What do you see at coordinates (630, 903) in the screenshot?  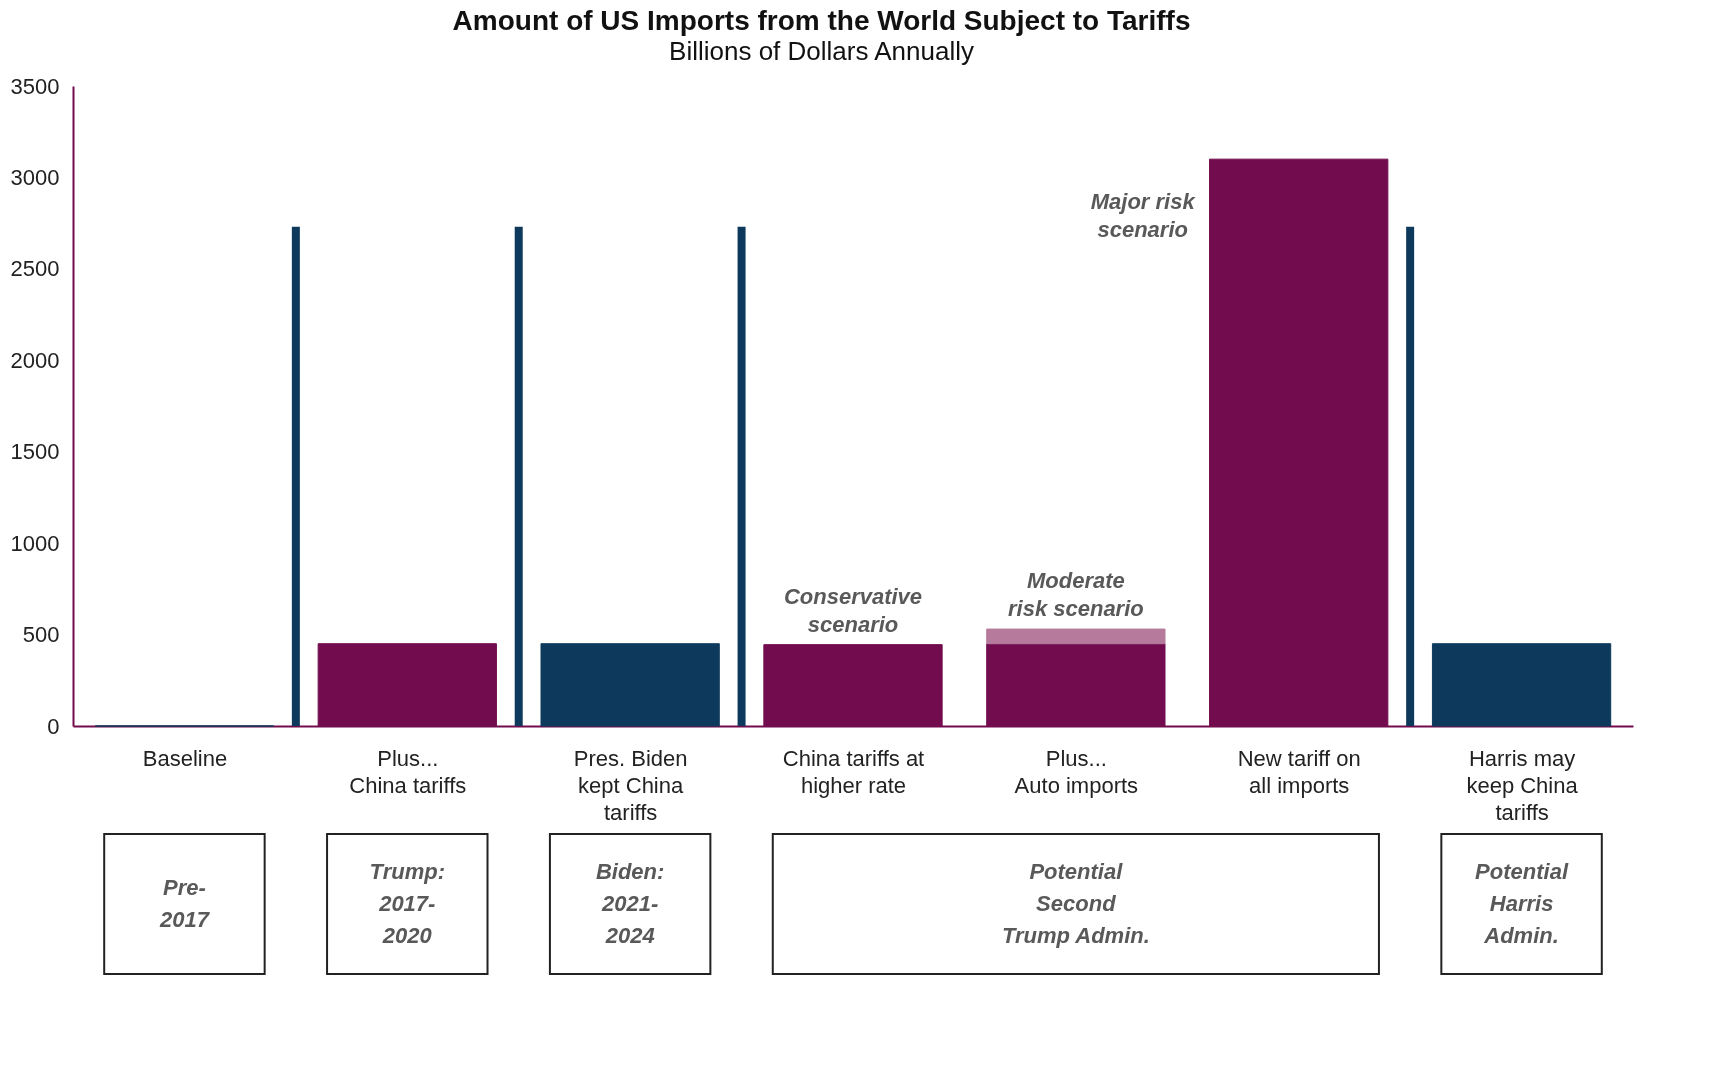 I see `text: Biden: 2021- 2024` at bounding box center [630, 903].